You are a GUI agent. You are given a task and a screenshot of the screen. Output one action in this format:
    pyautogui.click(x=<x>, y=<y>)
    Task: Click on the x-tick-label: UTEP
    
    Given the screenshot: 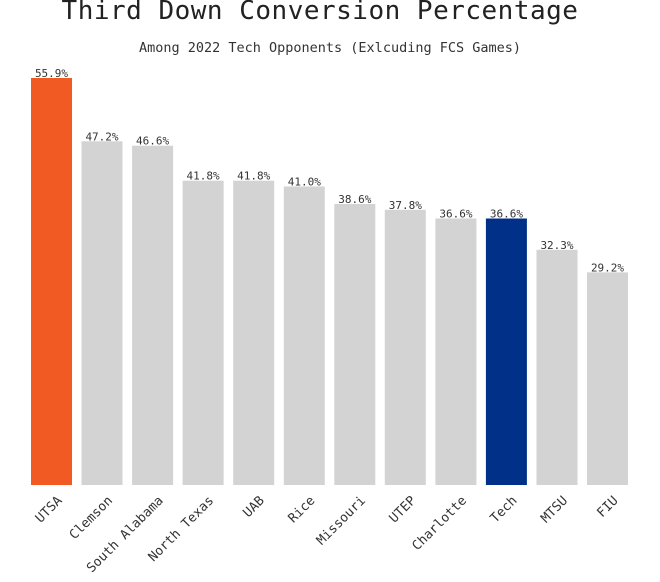 What is the action you would take?
    pyautogui.click(x=403, y=509)
    